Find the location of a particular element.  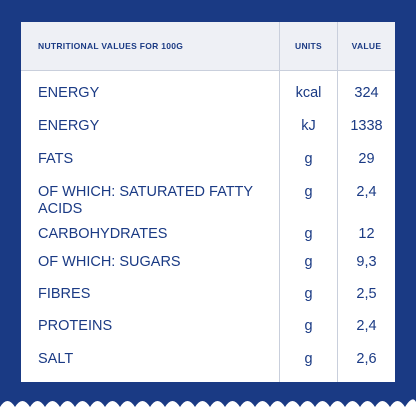

row-value: 2,6 is located at coordinates (366, 359).